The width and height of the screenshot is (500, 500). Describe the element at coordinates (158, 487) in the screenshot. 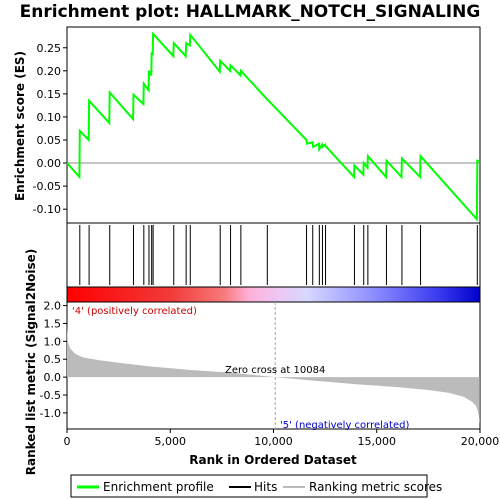

I see `legend-es-label: Enrichment profile` at that location.